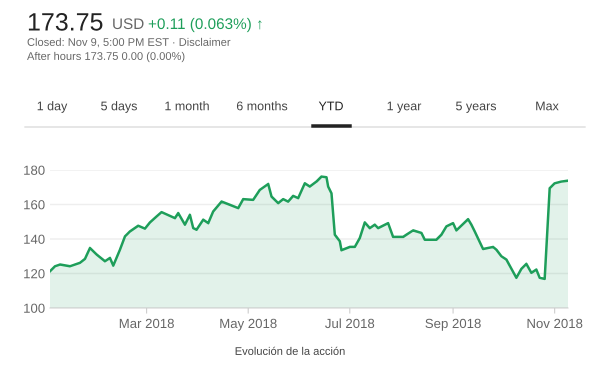 Image resolution: width=595 pixels, height=366 pixels. What do you see at coordinates (105, 57) in the screenshot?
I see `text: After hours 173.75 0.00 (0.00%)` at bounding box center [105, 57].